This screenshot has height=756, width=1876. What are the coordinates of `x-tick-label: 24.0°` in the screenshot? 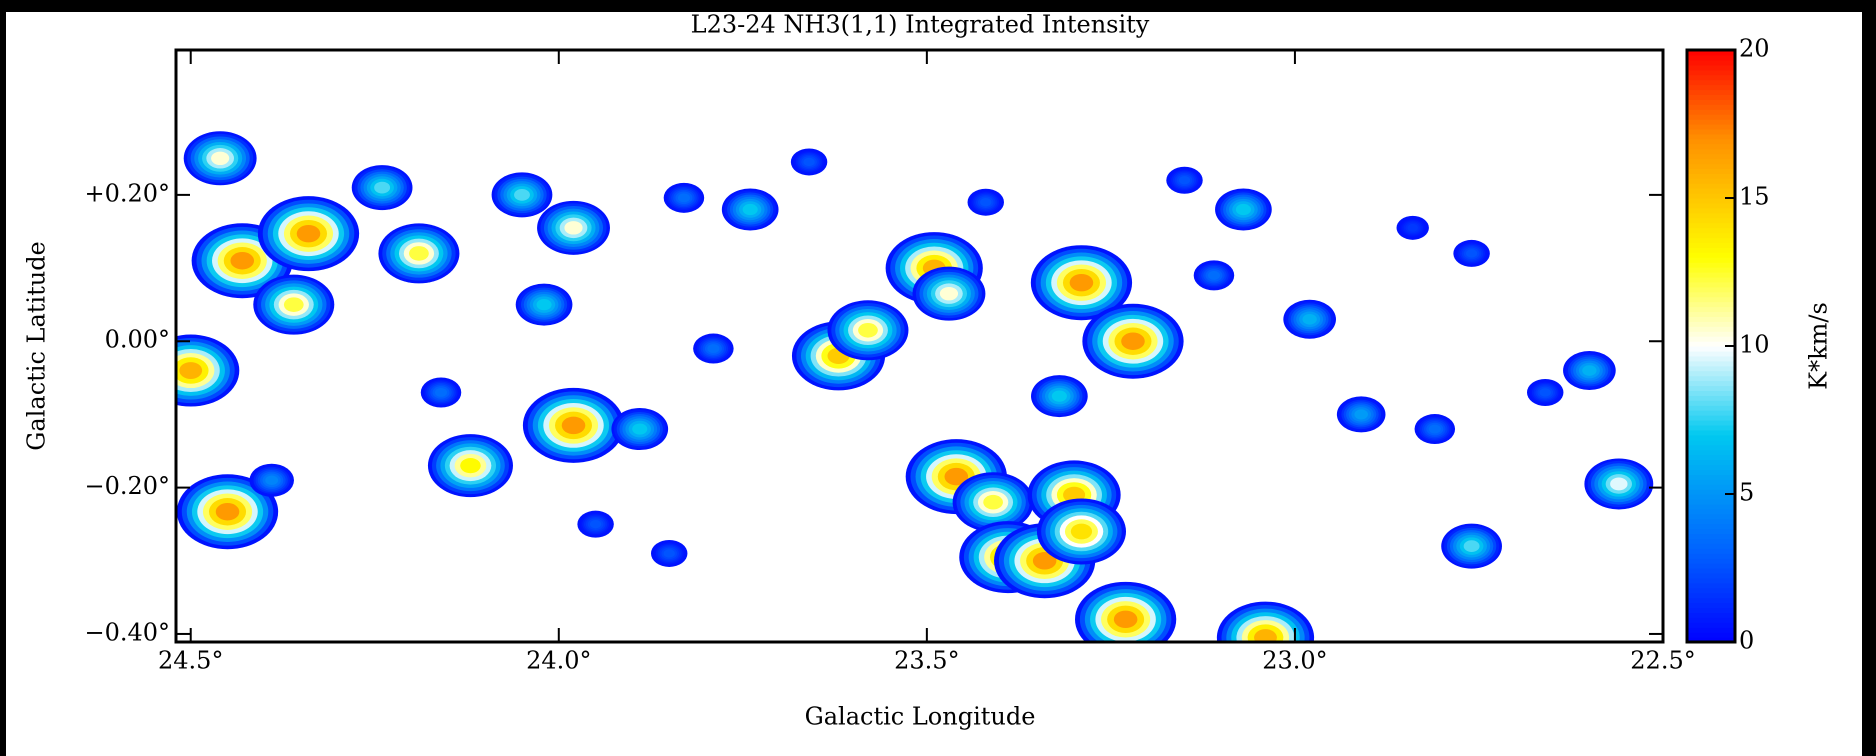 It's located at (558, 661).